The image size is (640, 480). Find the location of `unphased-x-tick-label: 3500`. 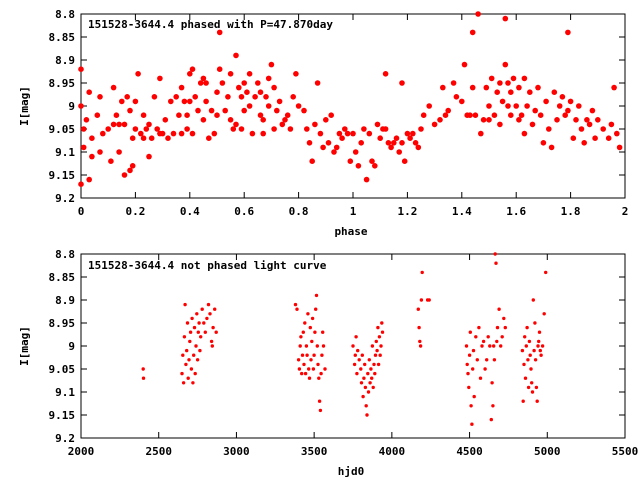

unphased-x-tick-label: 3500 is located at coordinates (314, 451).